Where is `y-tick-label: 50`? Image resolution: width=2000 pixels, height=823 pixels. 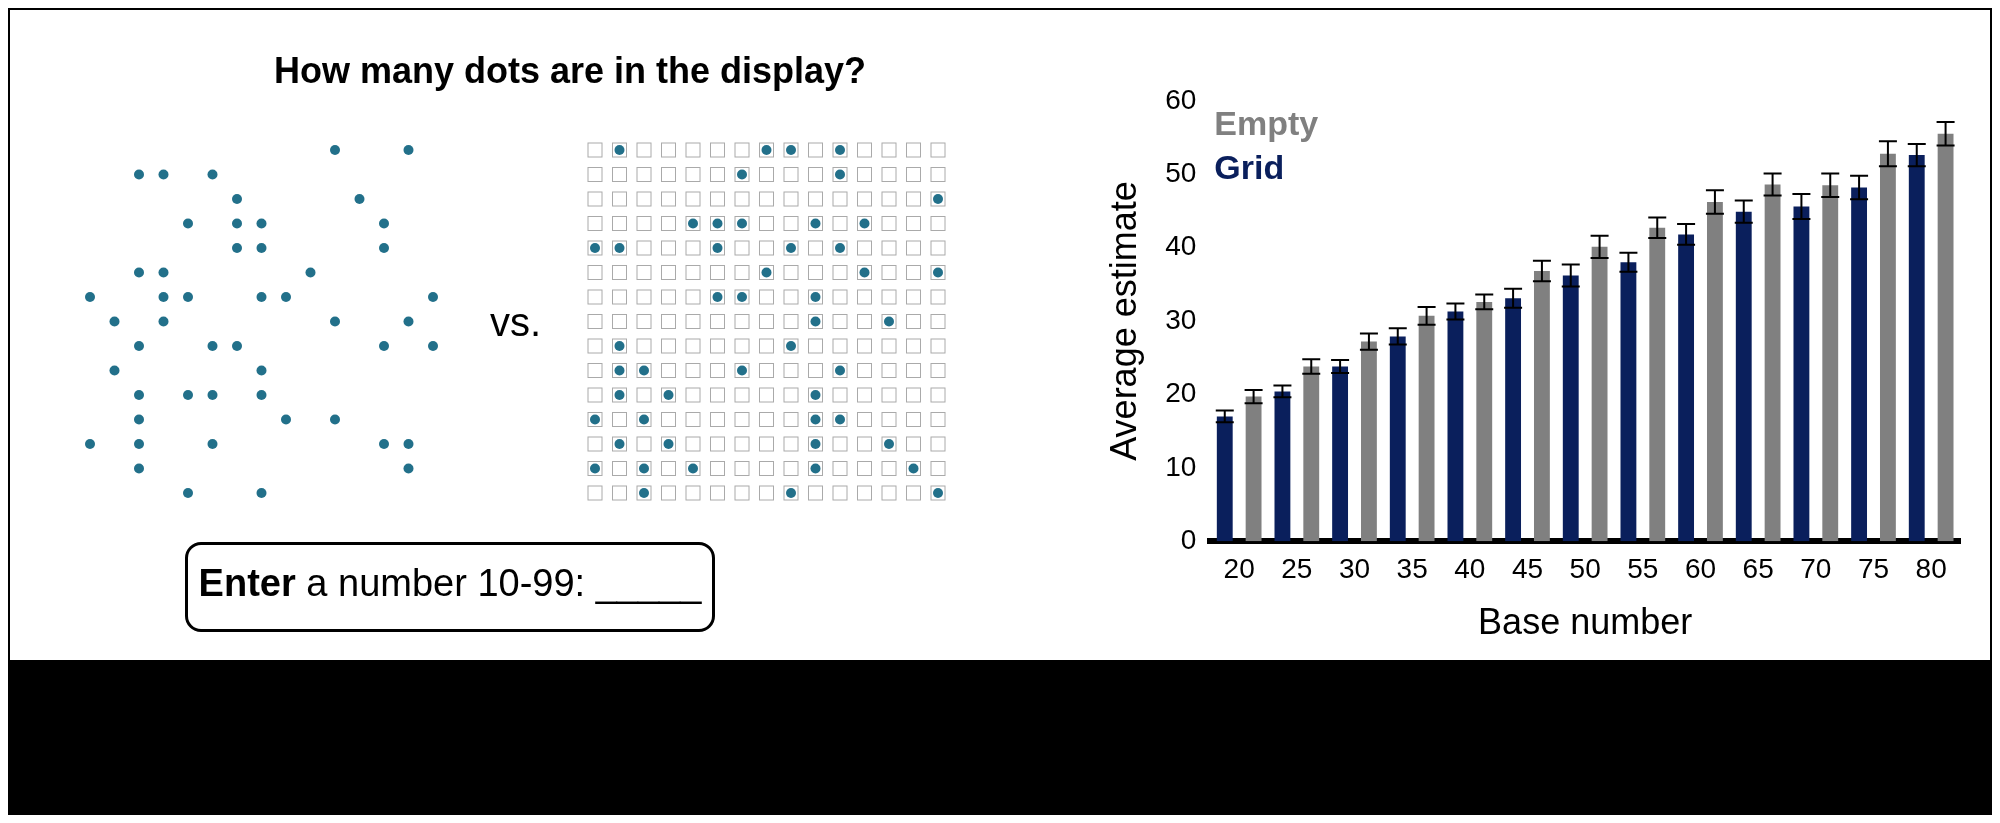
y-tick-label: 50 is located at coordinates (1181, 172).